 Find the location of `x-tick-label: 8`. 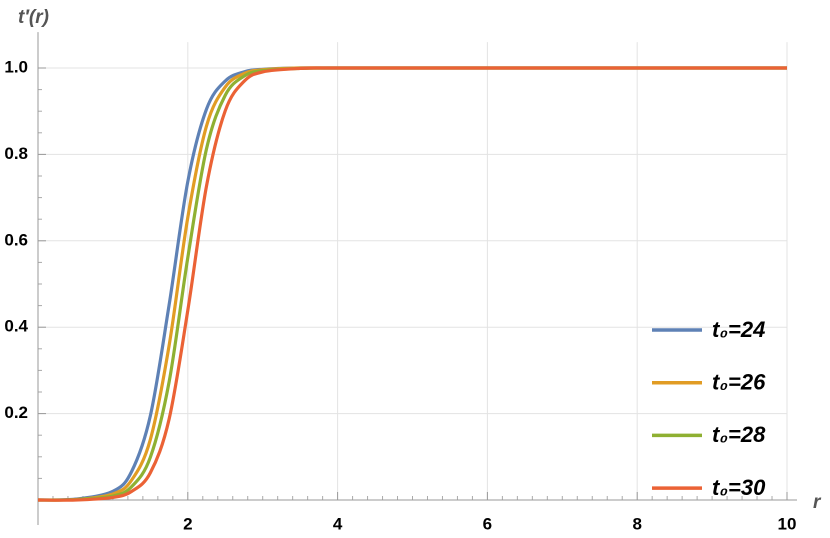

x-tick-label: 8 is located at coordinates (636, 523).